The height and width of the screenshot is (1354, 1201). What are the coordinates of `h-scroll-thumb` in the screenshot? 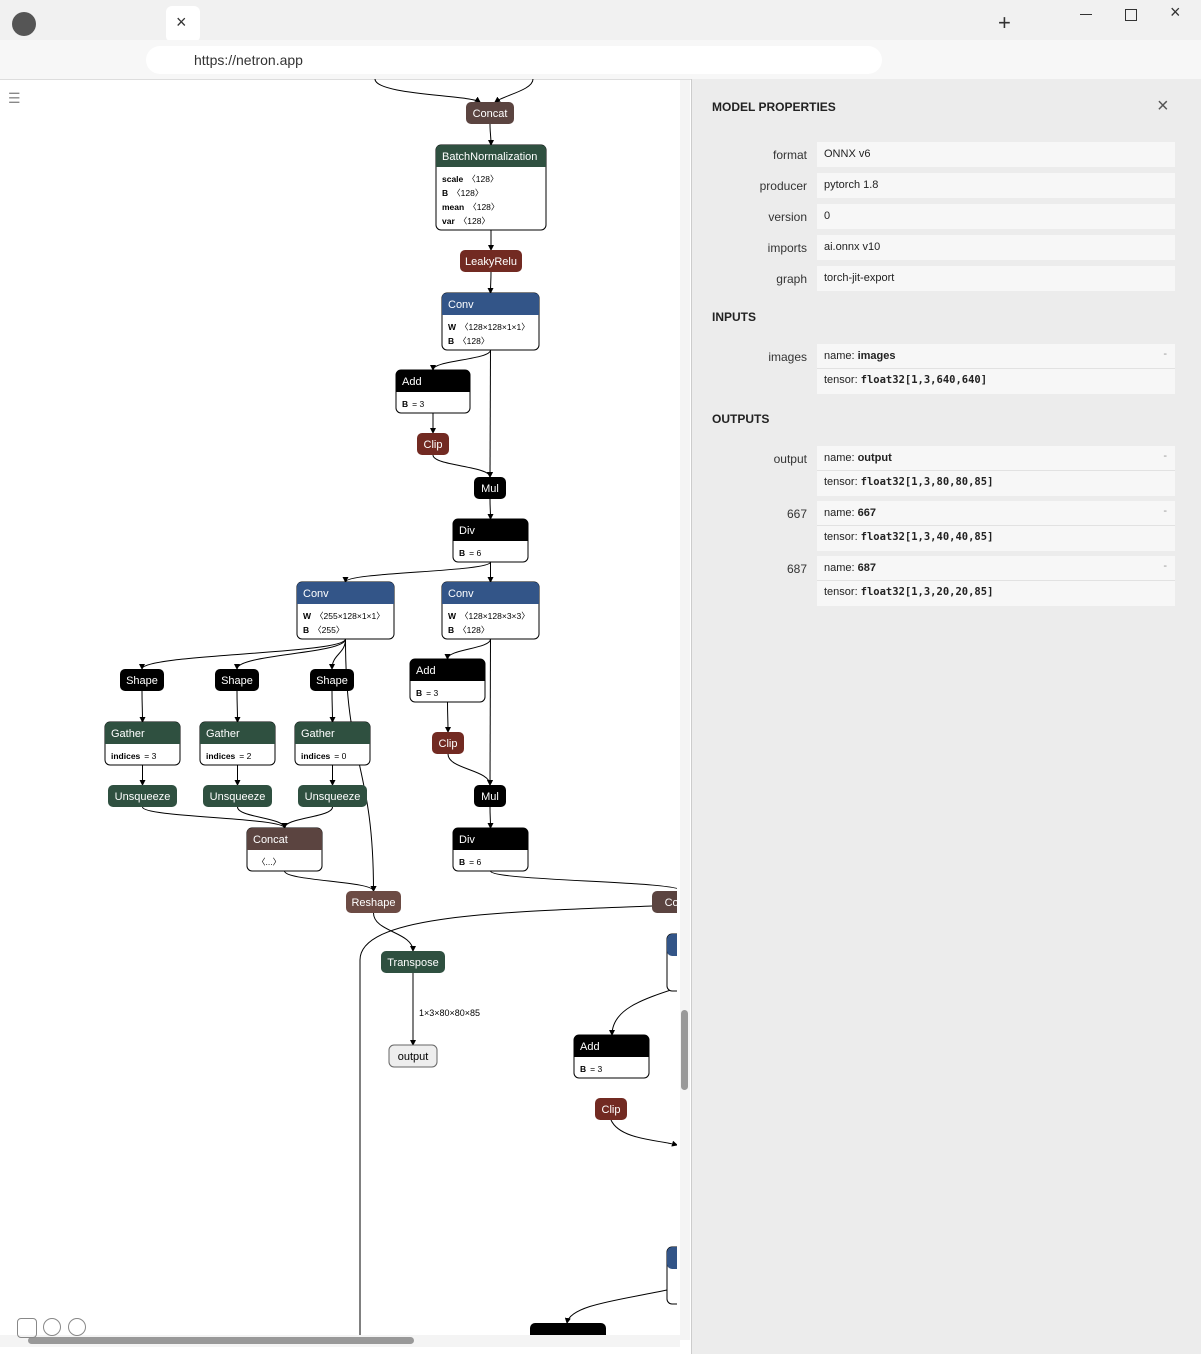 It's located at (221, 1340).